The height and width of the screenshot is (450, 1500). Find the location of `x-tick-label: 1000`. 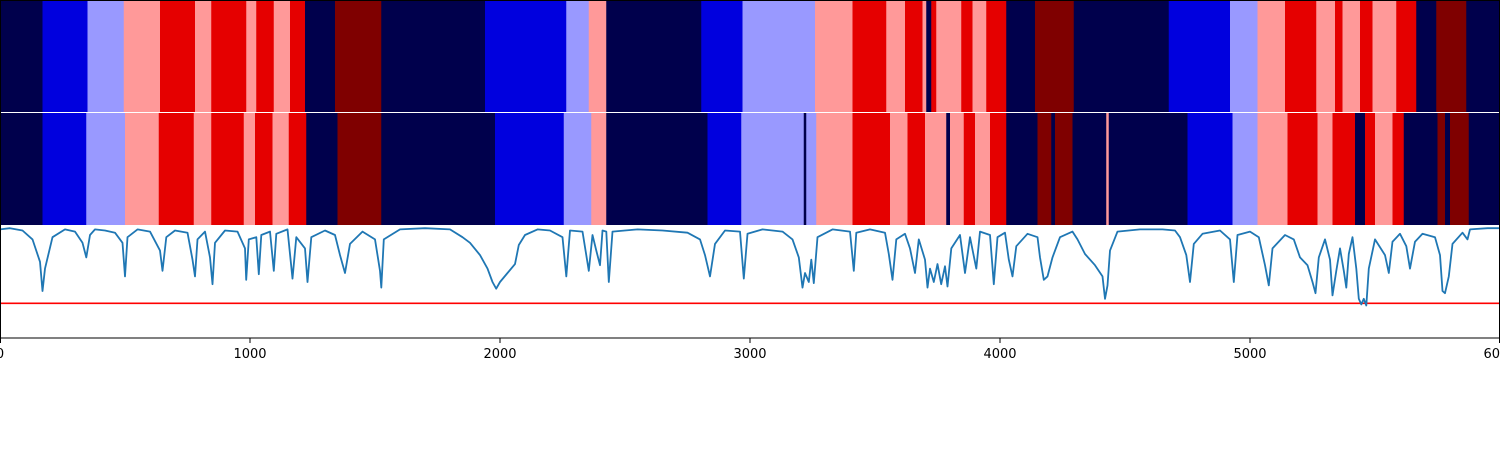

x-tick-label: 1000 is located at coordinates (249, 354).